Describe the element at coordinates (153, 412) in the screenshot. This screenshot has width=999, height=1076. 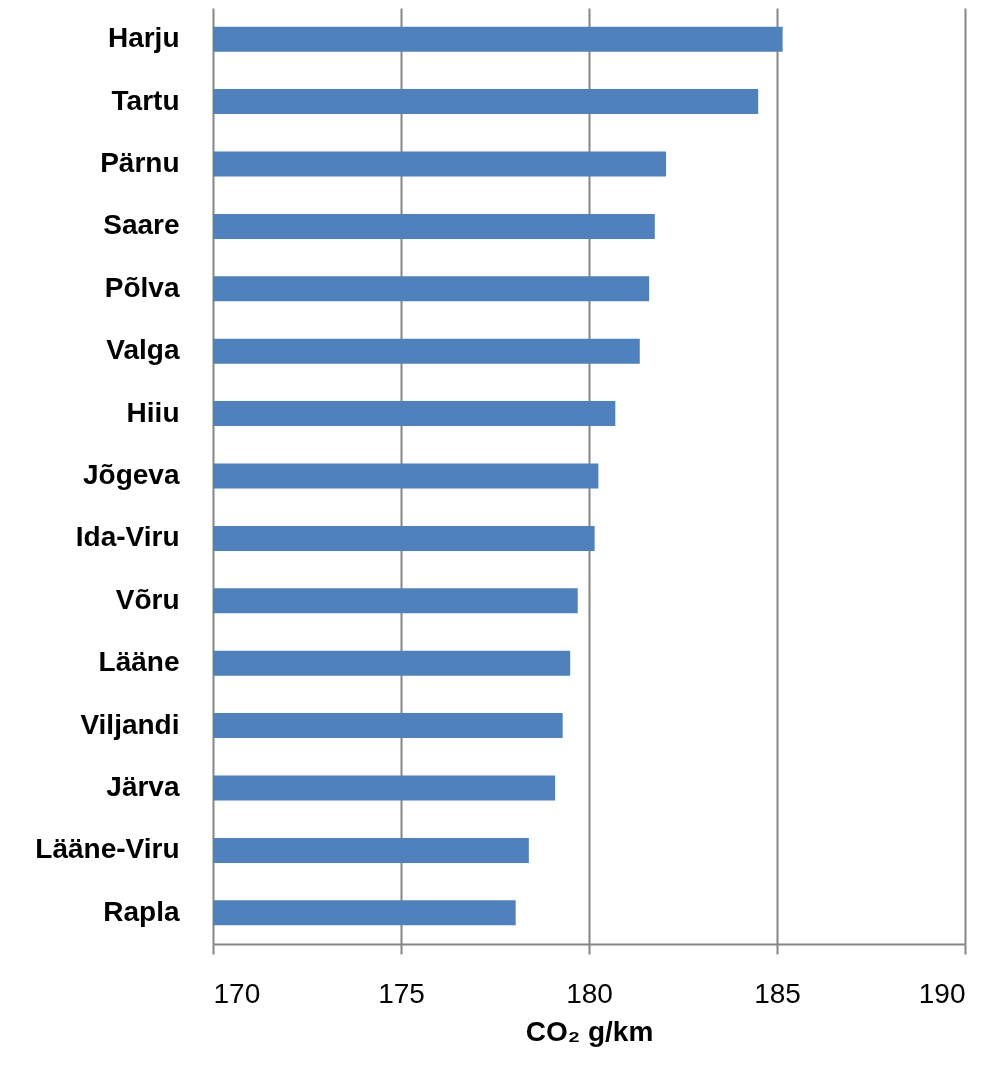
I see `y-tick-label: Hiiu` at that location.